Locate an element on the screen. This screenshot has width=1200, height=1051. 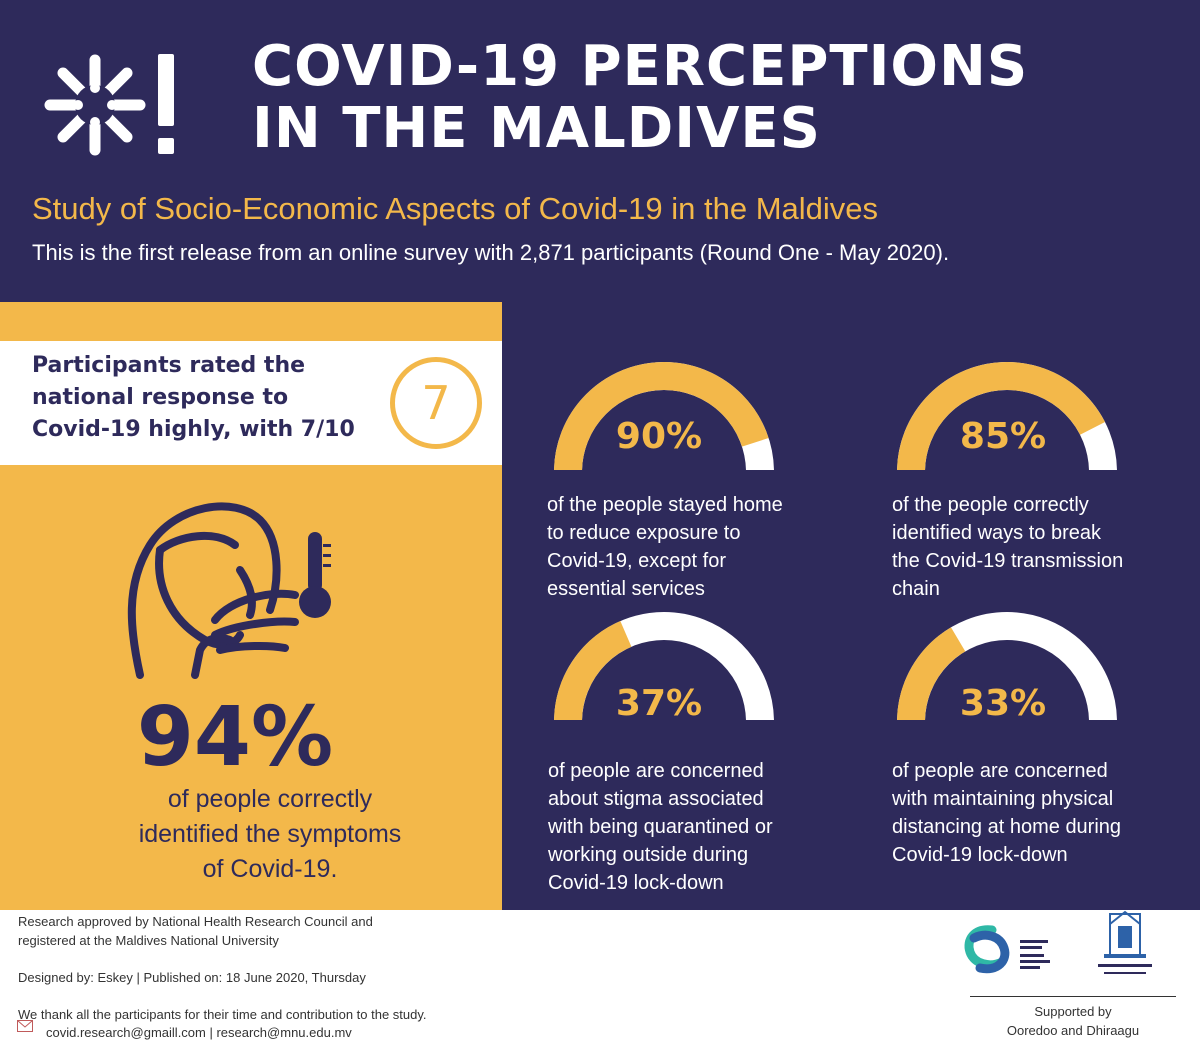
symptoms-desc-line-1: of people correctly is located at coordinates (270, 799).